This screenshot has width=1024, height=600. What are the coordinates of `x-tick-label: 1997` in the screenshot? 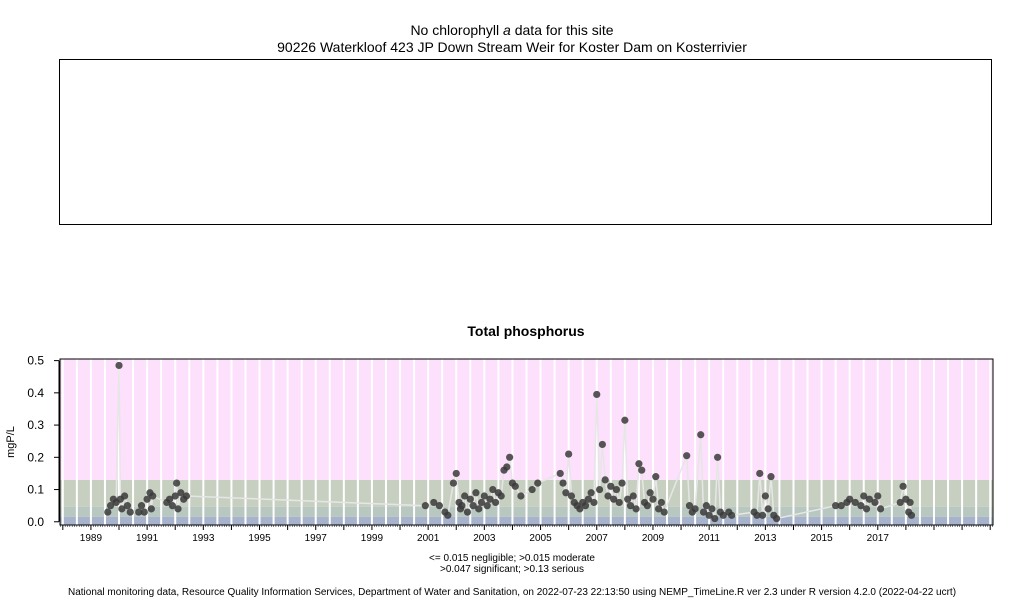 It's located at (316, 538).